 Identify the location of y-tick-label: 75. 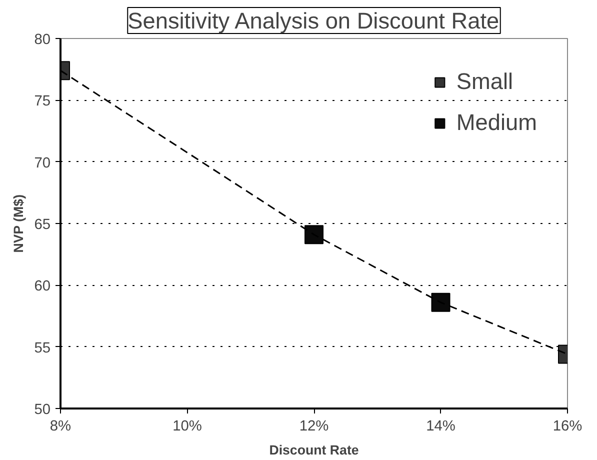
(42, 102).